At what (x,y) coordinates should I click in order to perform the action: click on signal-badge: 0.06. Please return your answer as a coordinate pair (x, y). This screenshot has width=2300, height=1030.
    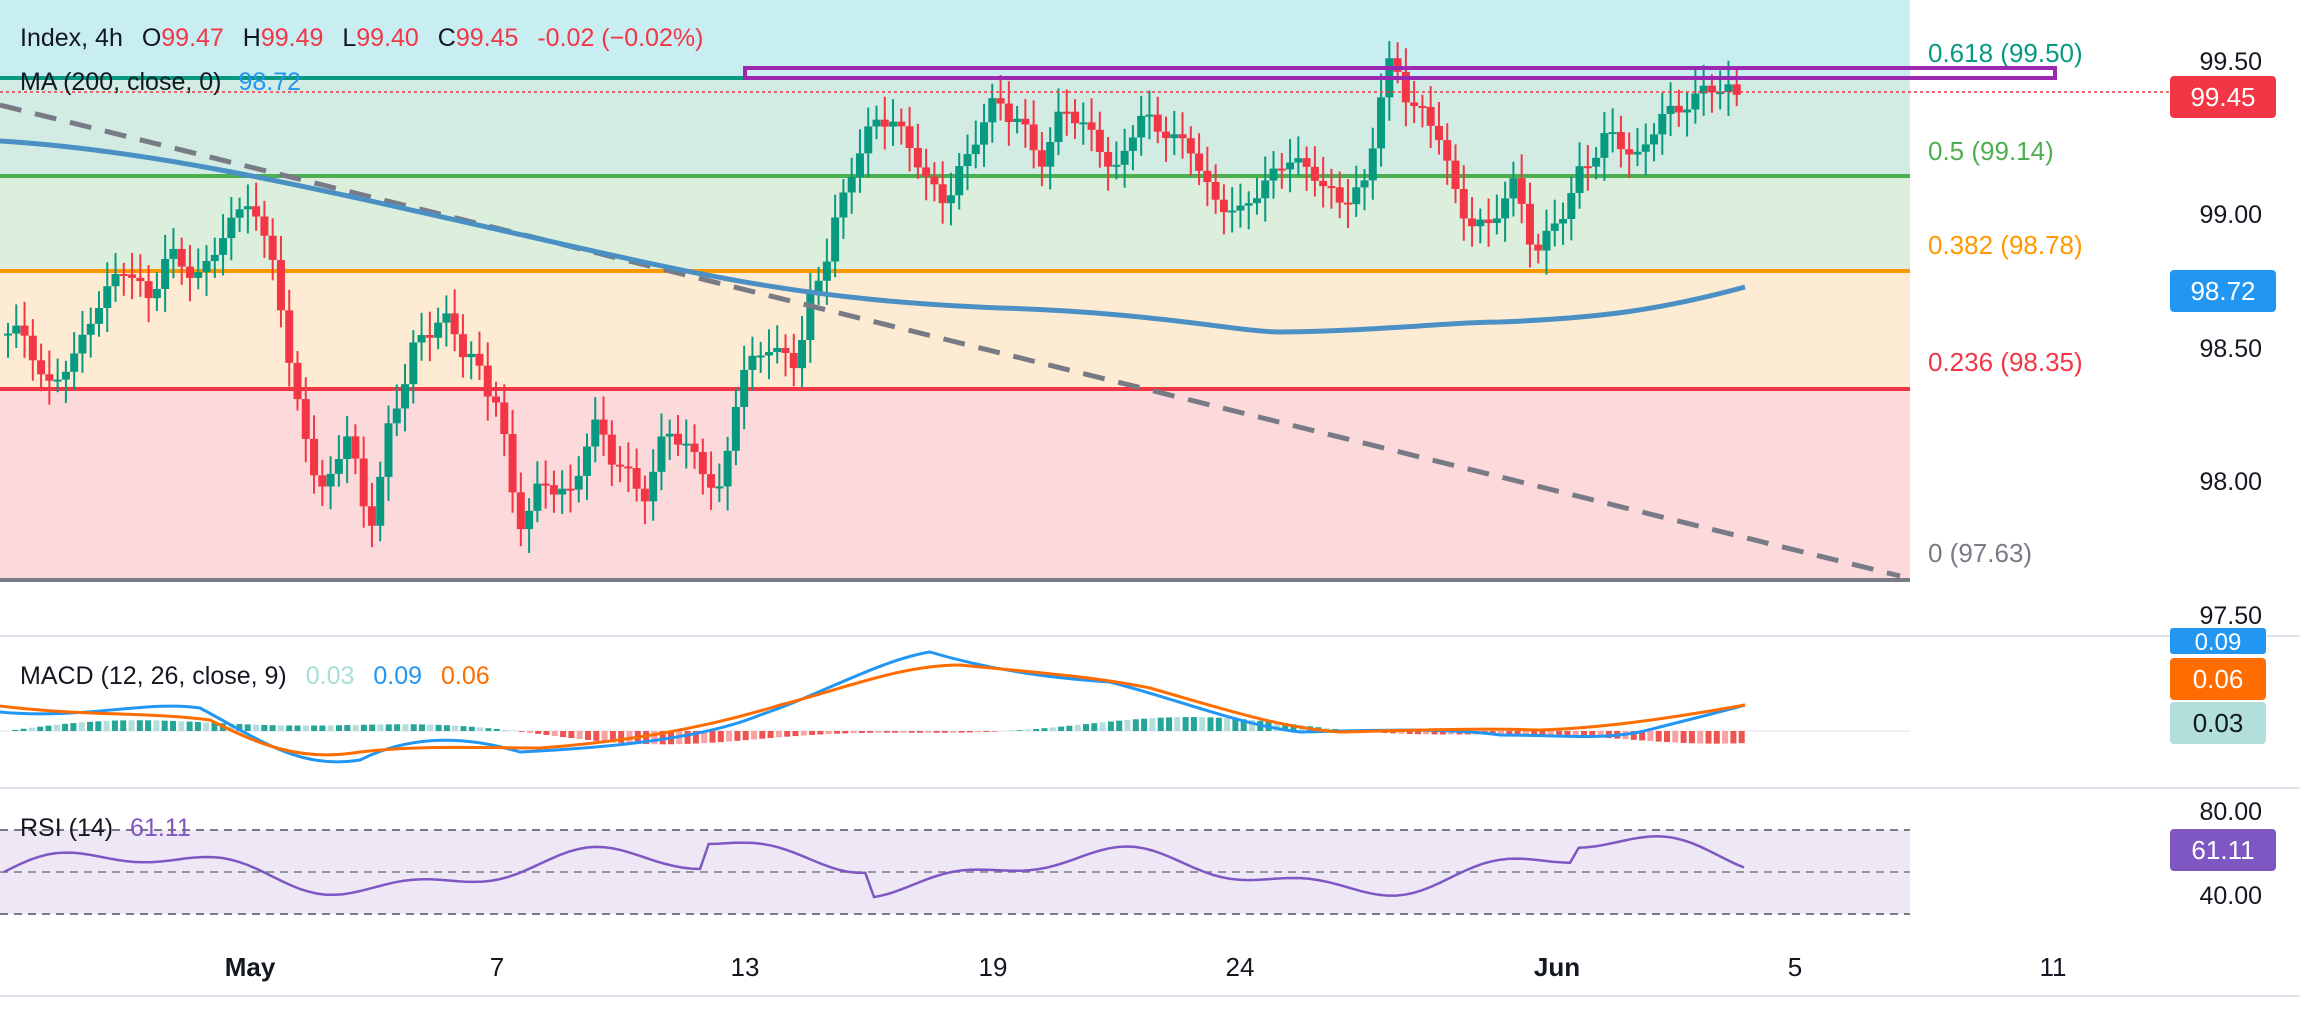
    Looking at the image, I should click on (2218, 679).